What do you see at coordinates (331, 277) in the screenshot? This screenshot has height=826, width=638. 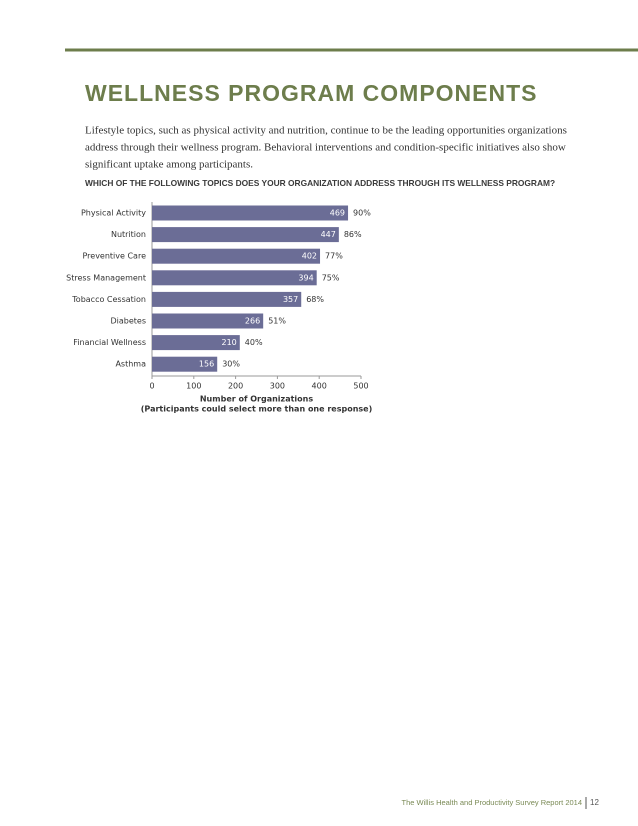 I see `percent-label: 75%` at bounding box center [331, 277].